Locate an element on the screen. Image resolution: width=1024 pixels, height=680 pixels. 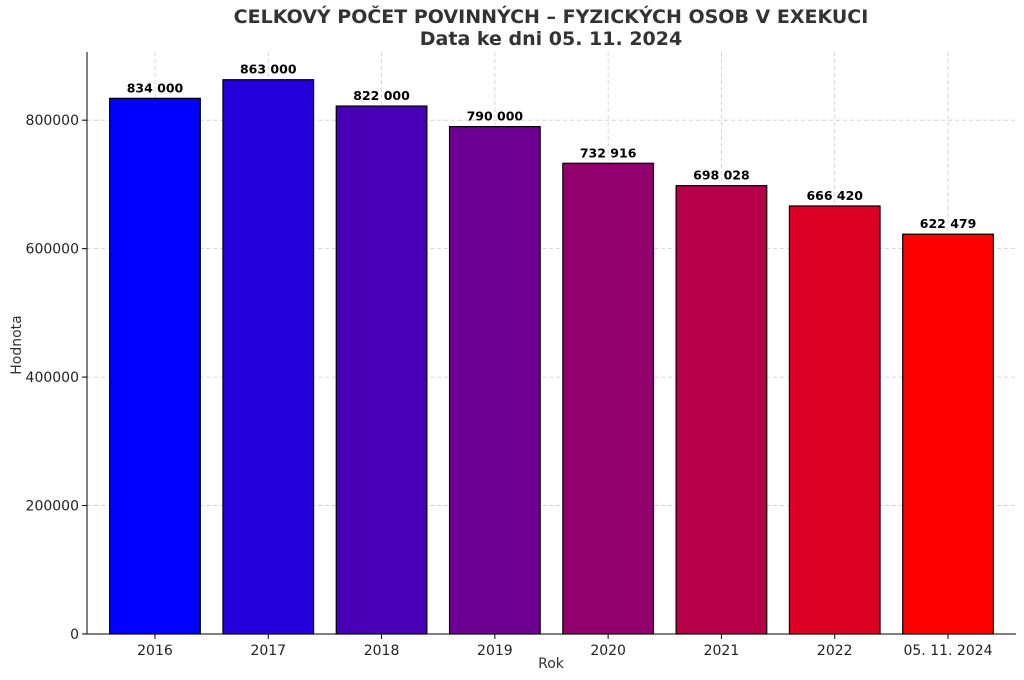
x-tick-label: 05. 11. 2024 is located at coordinates (947, 651).